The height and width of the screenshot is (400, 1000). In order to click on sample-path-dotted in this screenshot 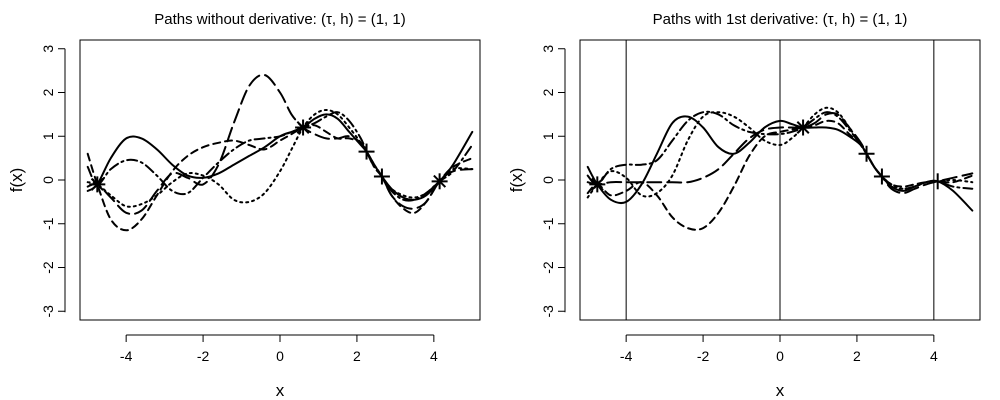, I will do `click(280, 158)`.